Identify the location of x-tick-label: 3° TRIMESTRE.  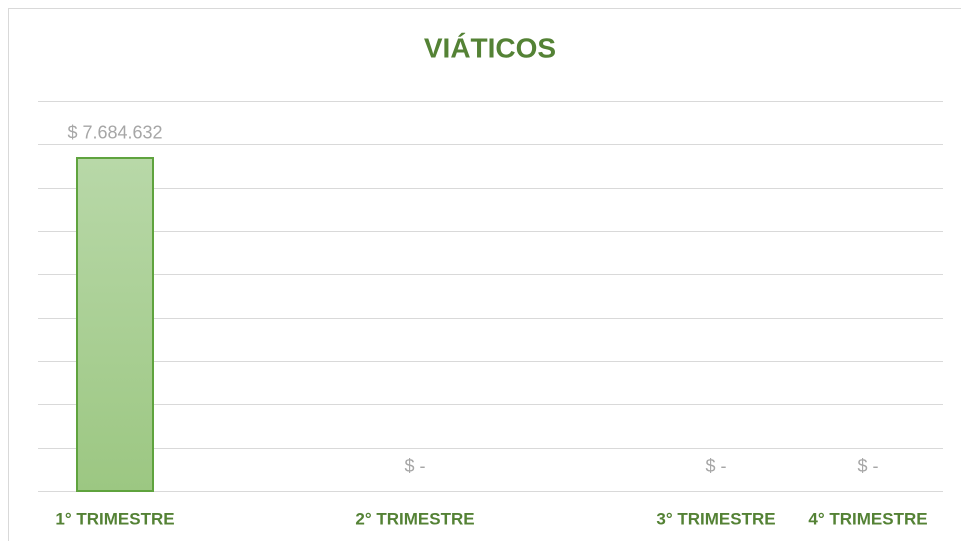
(715, 518).